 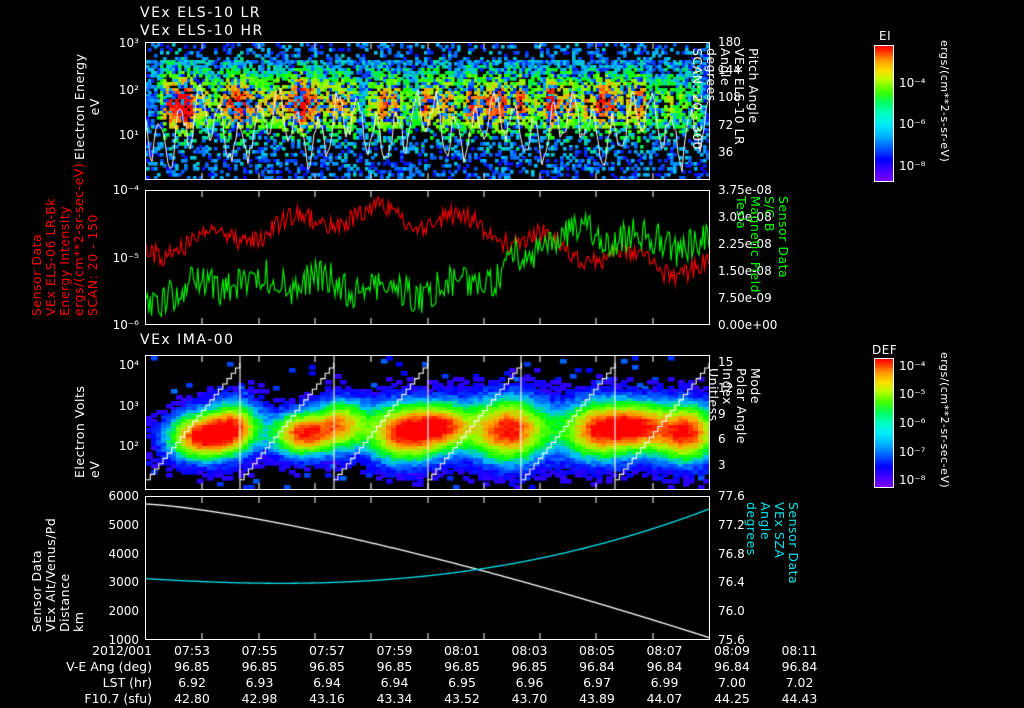 I want to click on table-cell: 6.97, so click(x=597, y=682).